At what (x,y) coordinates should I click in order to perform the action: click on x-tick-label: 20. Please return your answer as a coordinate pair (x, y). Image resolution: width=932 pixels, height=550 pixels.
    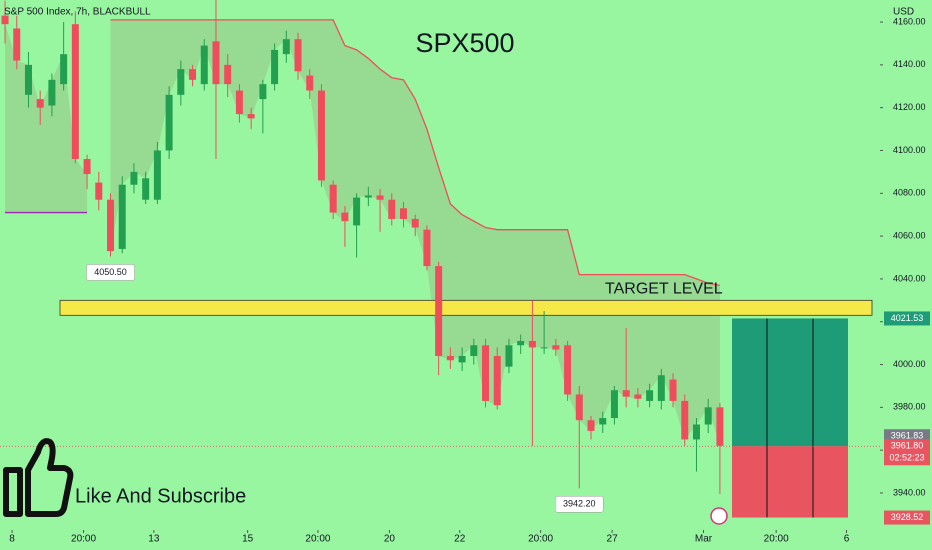
    Looking at the image, I should click on (390, 539).